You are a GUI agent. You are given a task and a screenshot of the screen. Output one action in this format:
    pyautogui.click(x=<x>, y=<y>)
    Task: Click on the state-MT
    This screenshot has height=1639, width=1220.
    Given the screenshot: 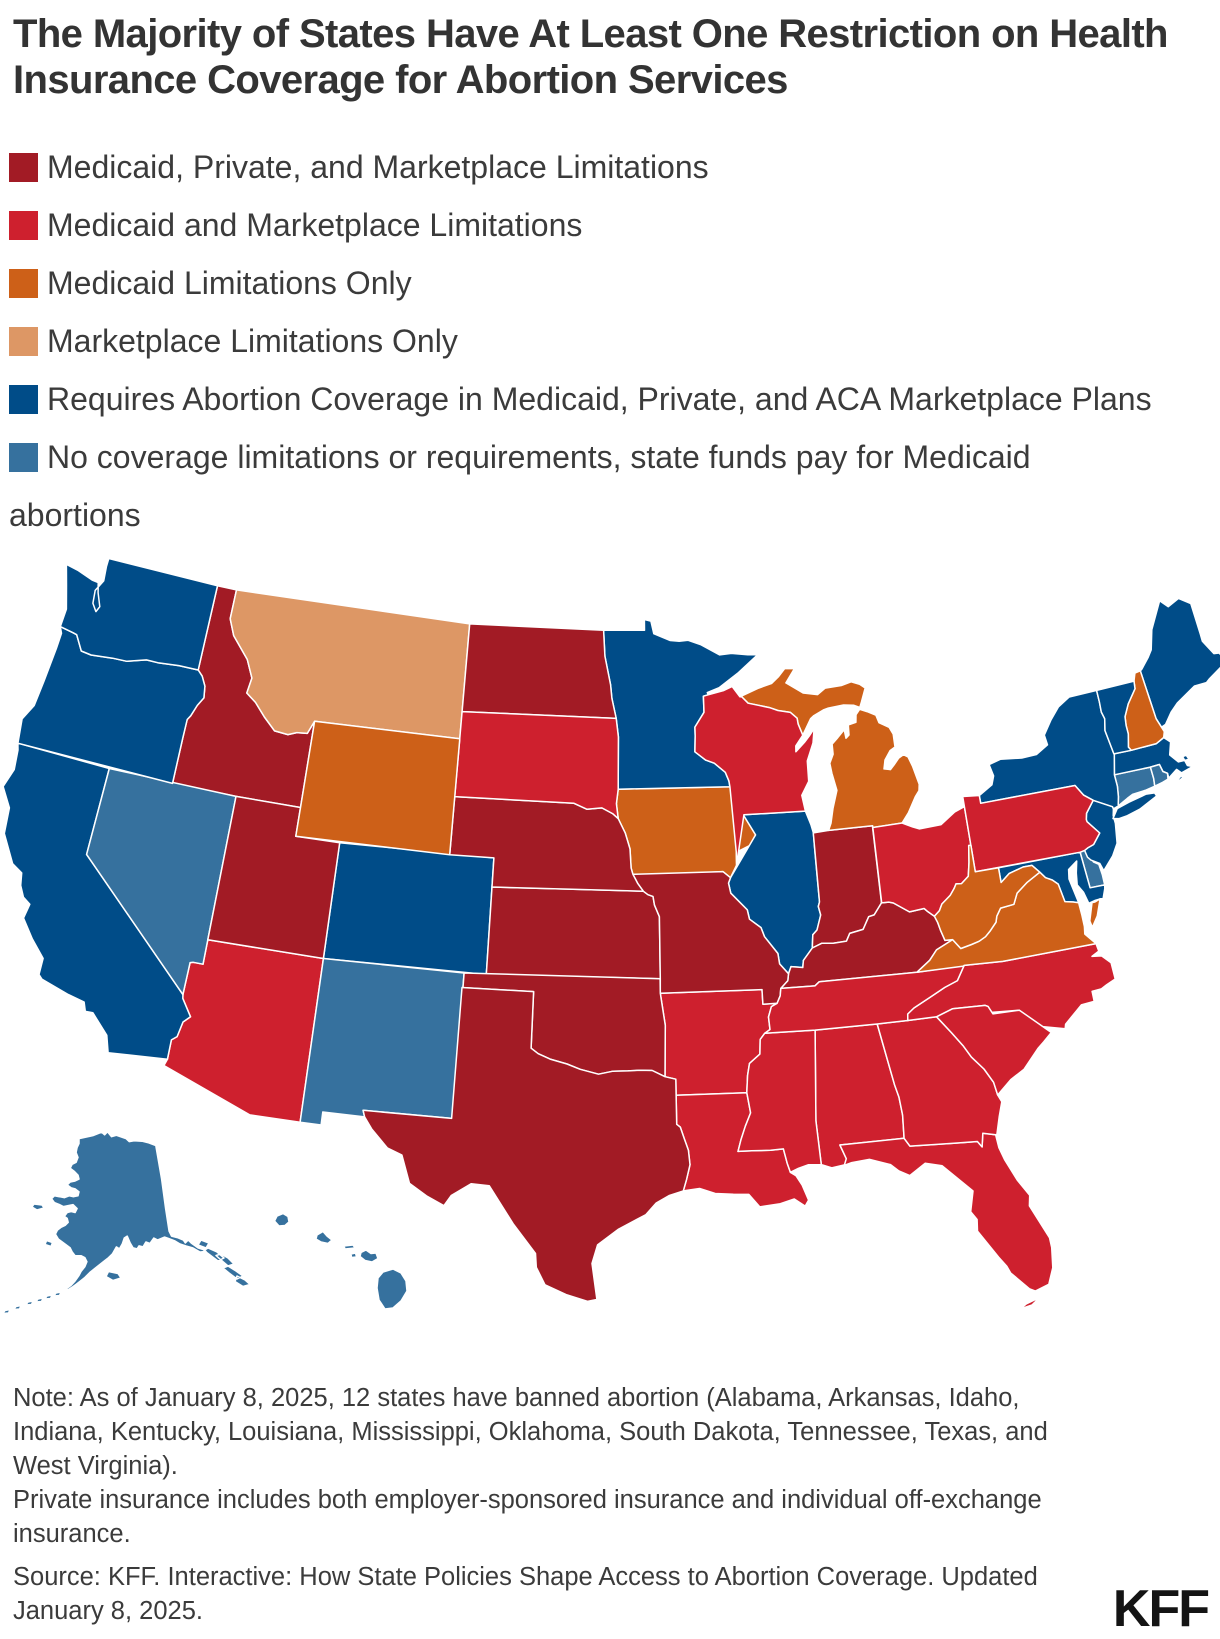 What is the action you would take?
    pyautogui.click(x=350, y=664)
    